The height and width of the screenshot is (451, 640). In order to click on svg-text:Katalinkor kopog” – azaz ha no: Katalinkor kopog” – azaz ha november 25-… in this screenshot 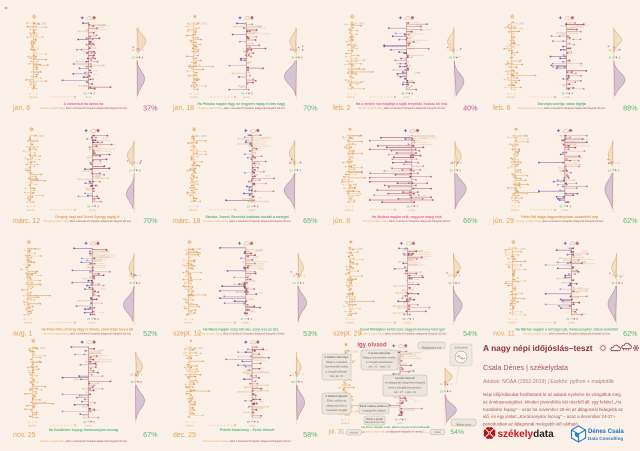, I will do `click(553, 409)`.